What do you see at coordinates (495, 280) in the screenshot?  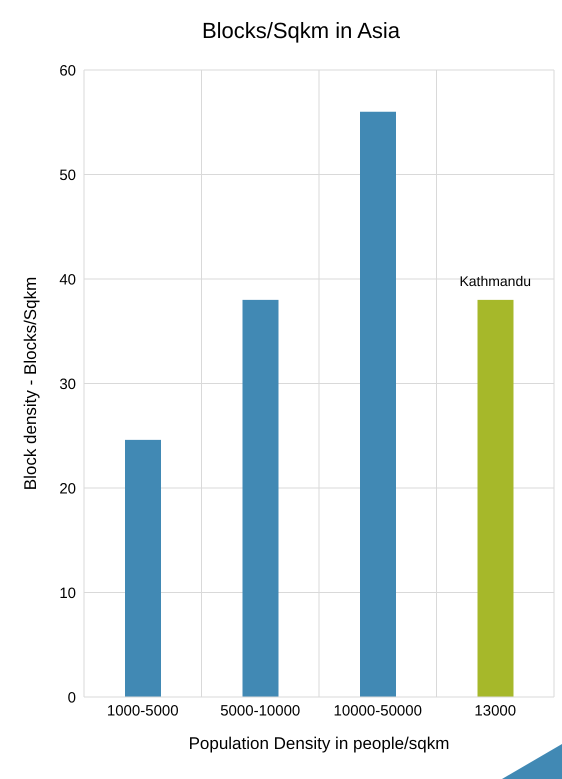 I see `annotation: Kathmandu` at bounding box center [495, 280].